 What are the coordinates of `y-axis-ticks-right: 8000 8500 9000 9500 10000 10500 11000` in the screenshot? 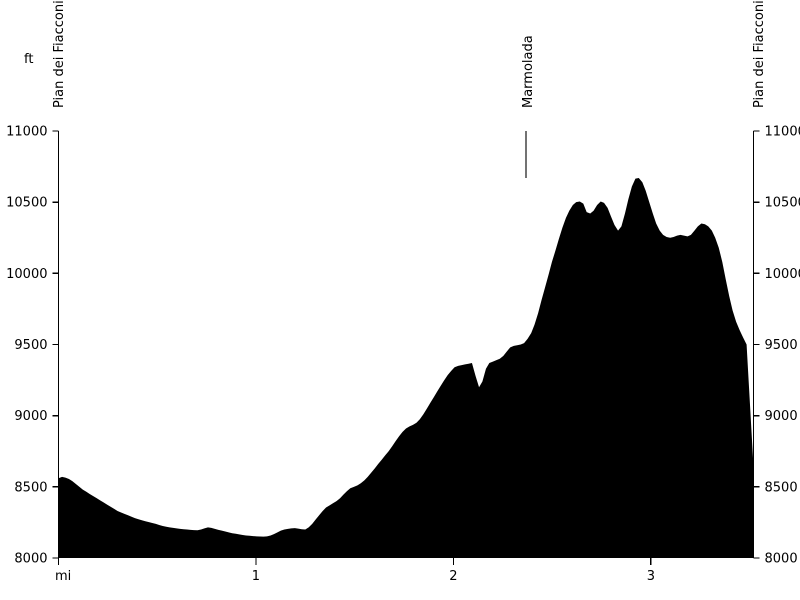 It's located at (776, 346).